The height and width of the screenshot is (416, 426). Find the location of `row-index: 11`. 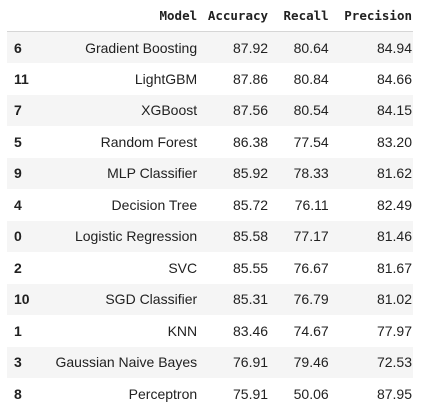

row-index: 11 is located at coordinates (21, 78).